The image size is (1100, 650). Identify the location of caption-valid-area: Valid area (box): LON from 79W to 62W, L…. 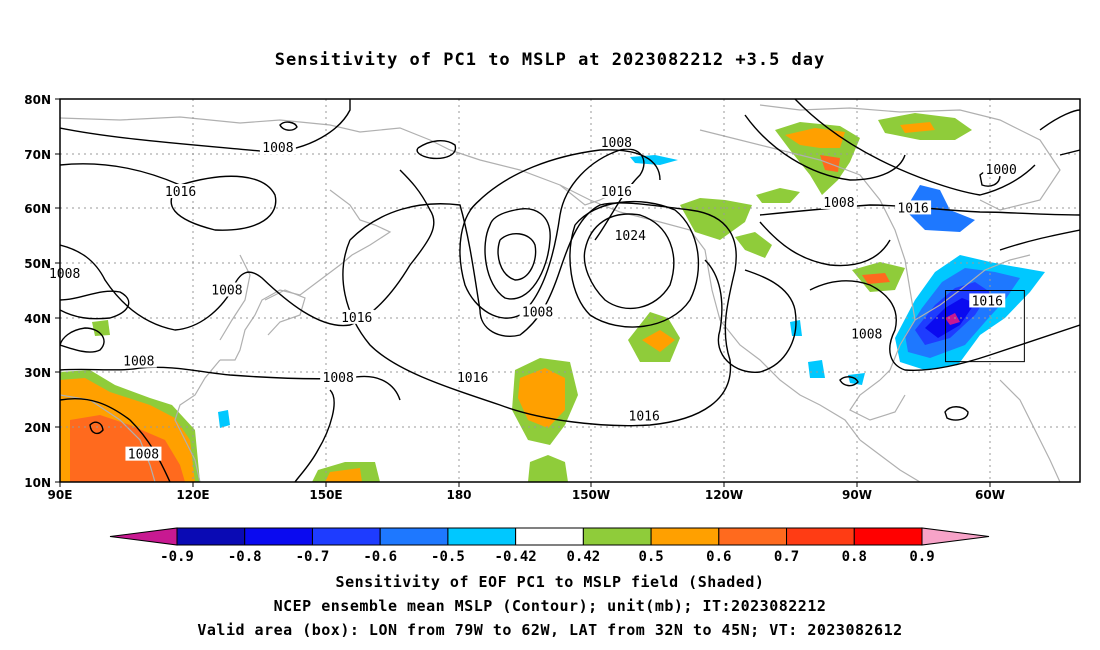
(550, 630).